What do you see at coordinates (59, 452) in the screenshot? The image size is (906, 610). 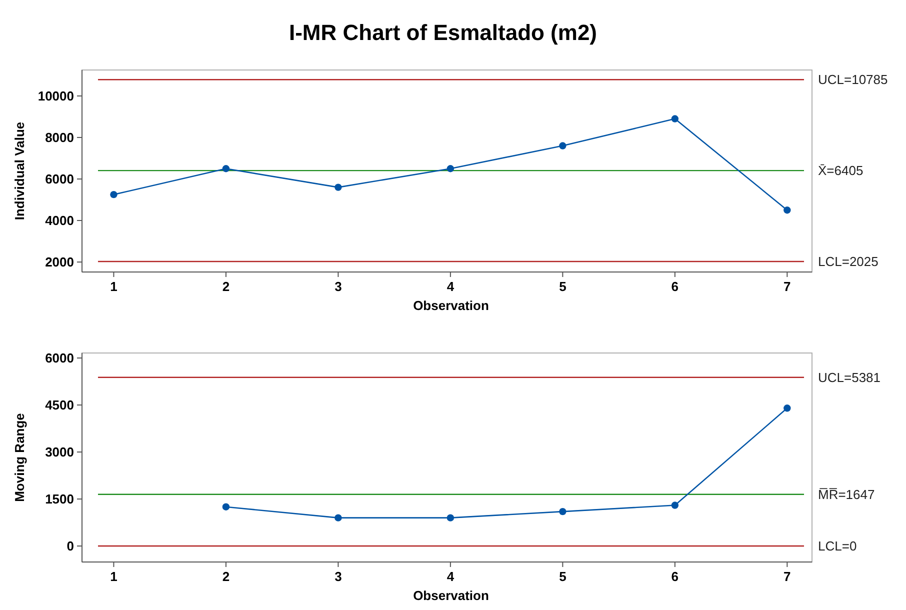 I see `y-tick-label: 3000` at bounding box center [59, 452].